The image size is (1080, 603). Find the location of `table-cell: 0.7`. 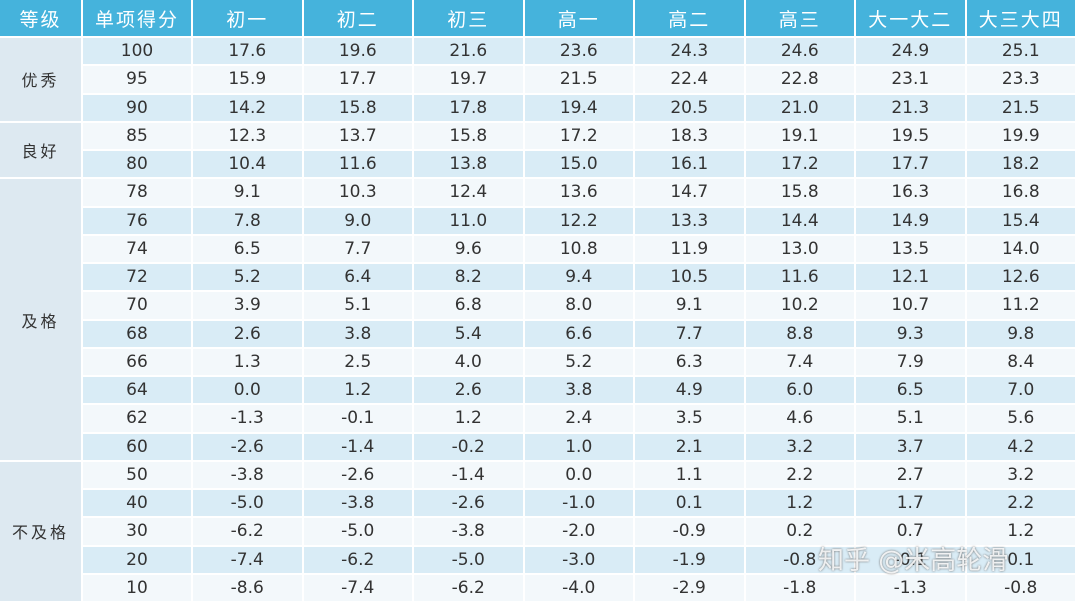

table-cell: 0.7 is located at coordinates (911, 532).